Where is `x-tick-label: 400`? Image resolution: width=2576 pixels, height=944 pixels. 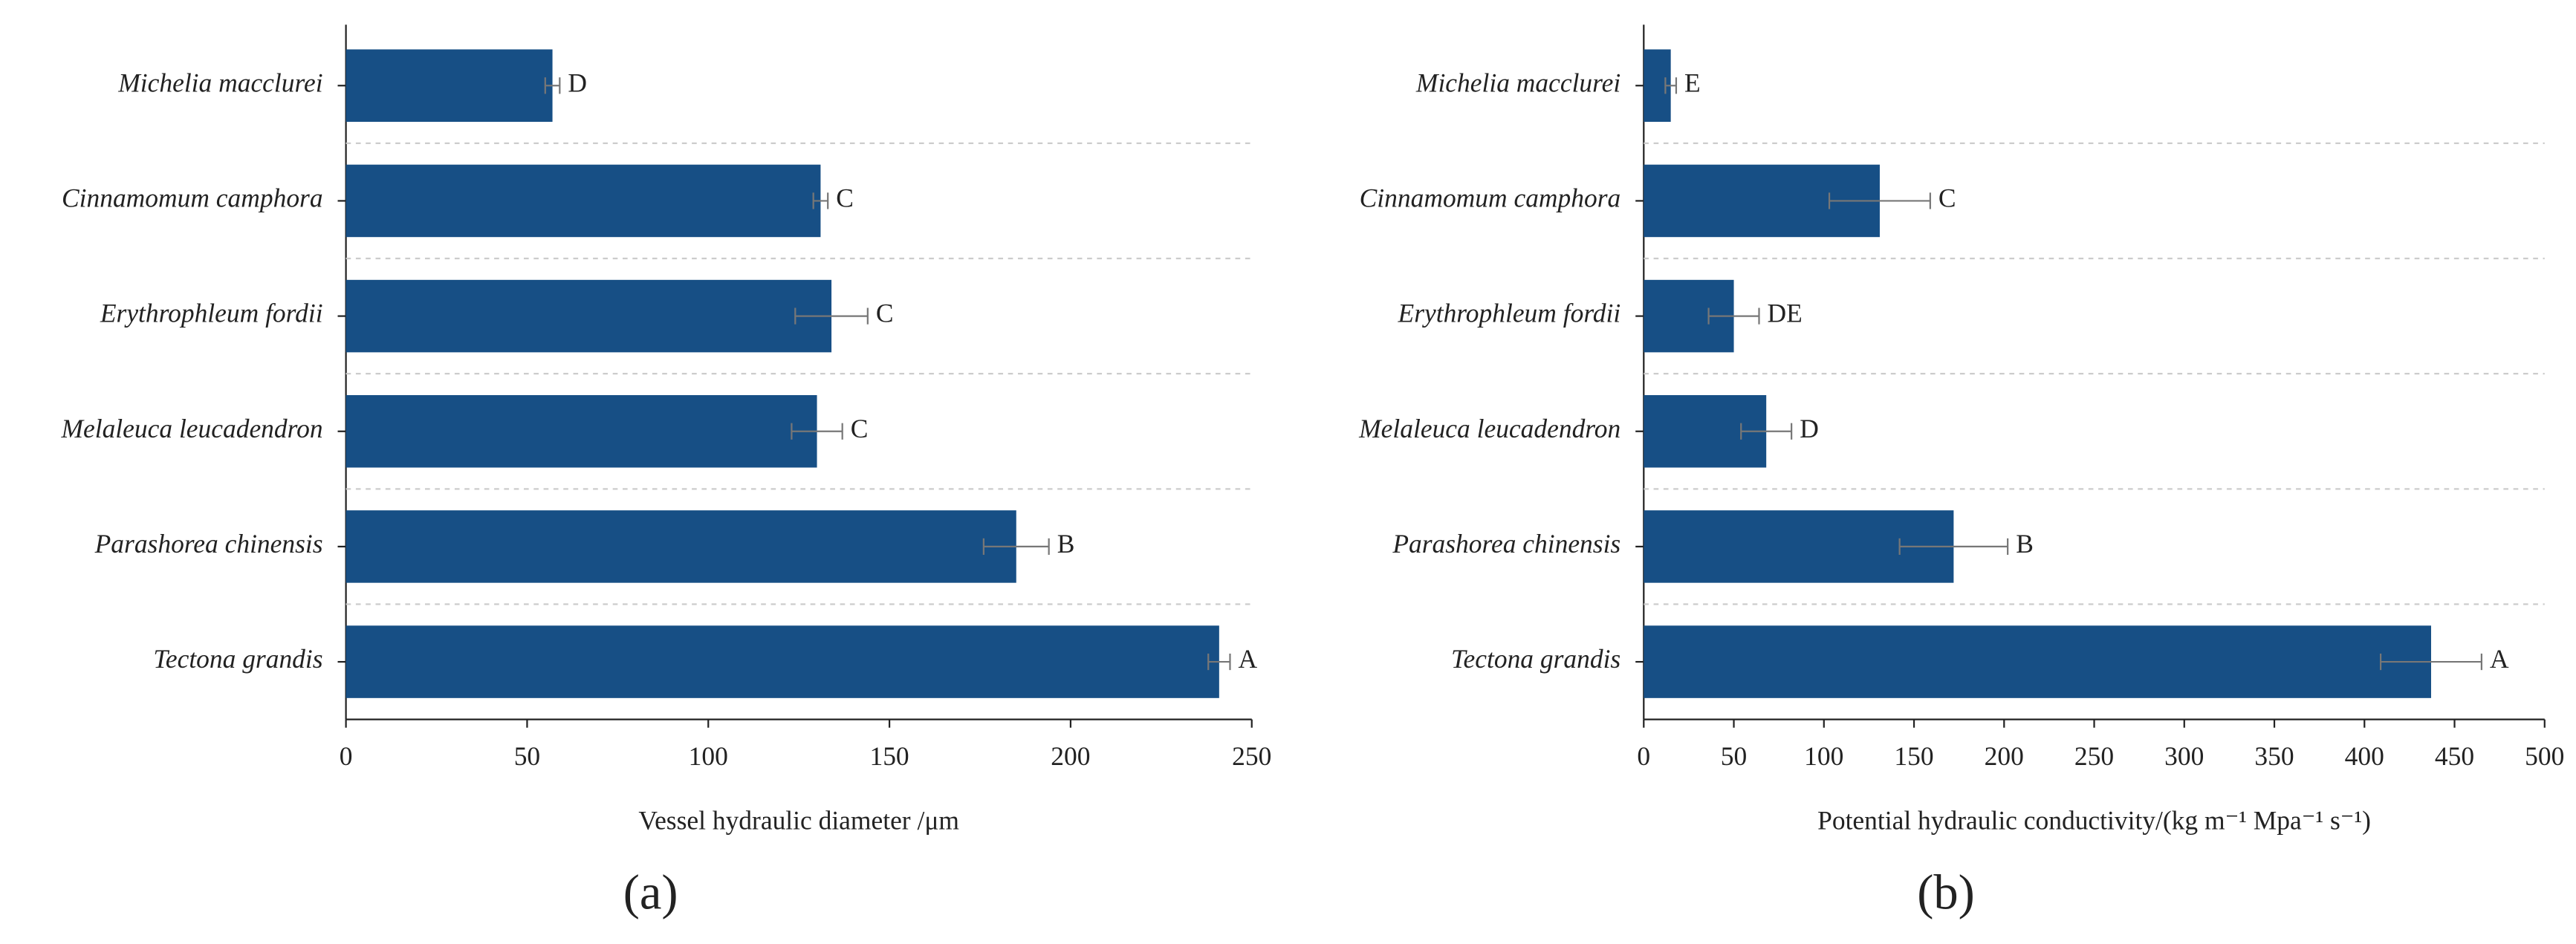
x-tick-label: 400 is located at coordinates (2364, 756).